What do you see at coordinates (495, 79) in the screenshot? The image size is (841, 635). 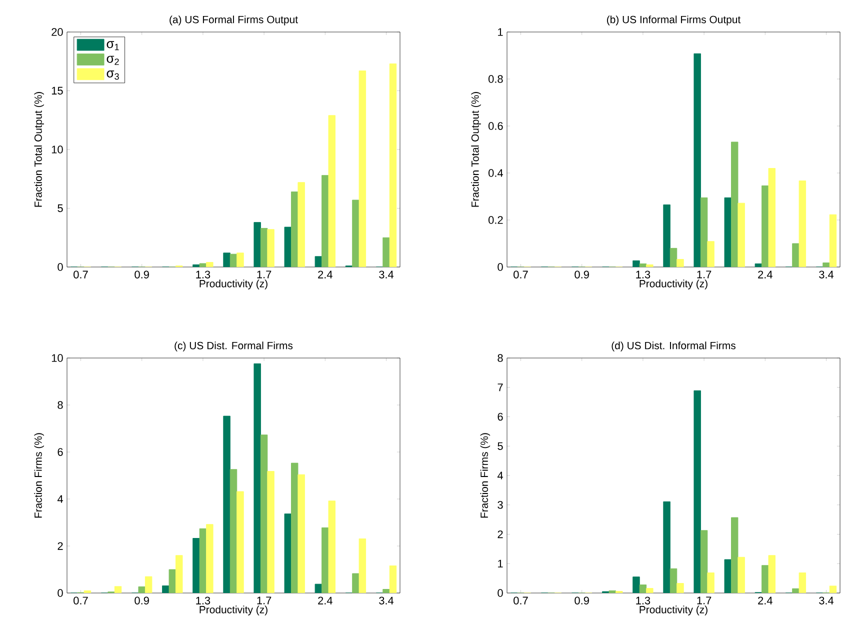 I see `y-tick-label: 0.8` at bounding box center [495, 79].